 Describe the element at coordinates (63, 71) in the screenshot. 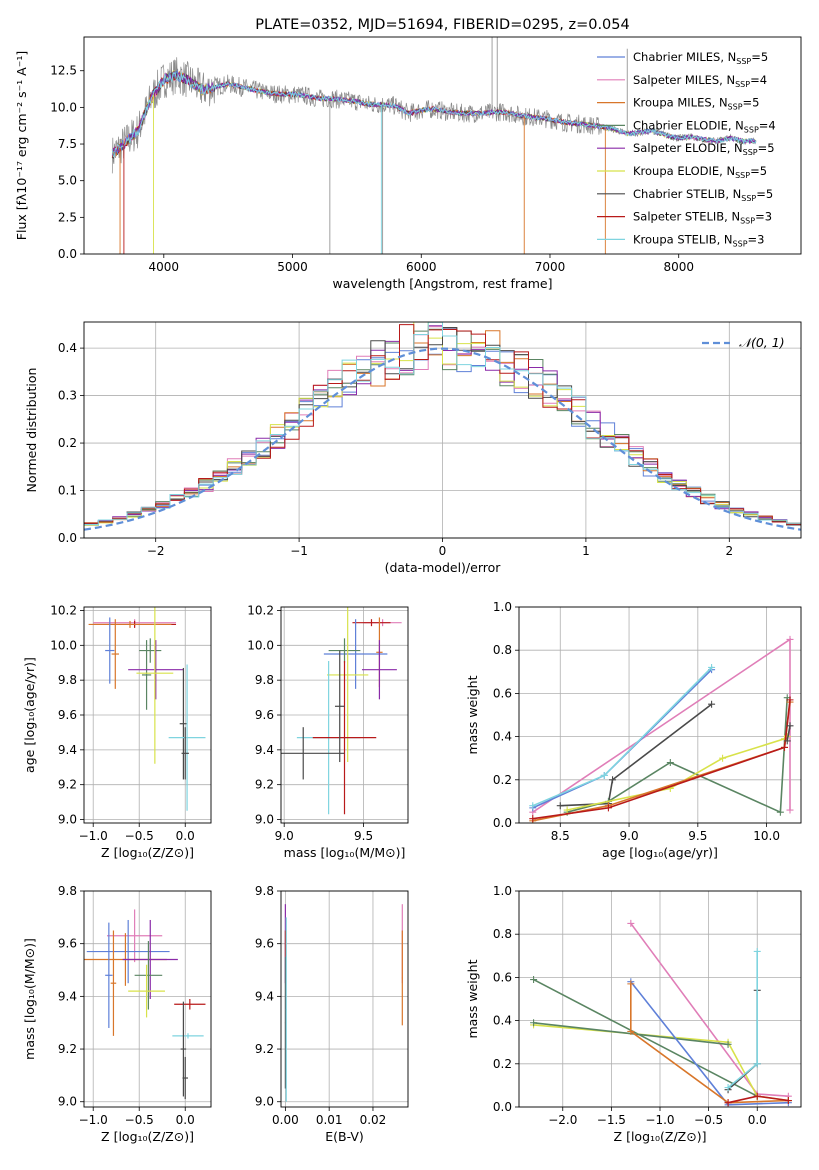

I see `y-tick-label: 12.5` at that location.